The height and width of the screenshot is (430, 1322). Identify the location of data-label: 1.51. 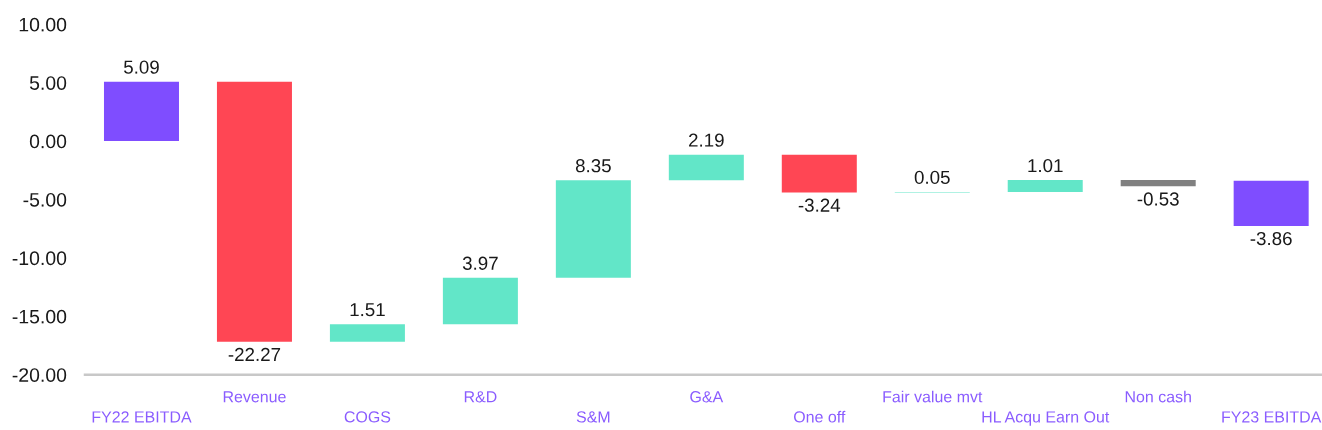
(367, 310).